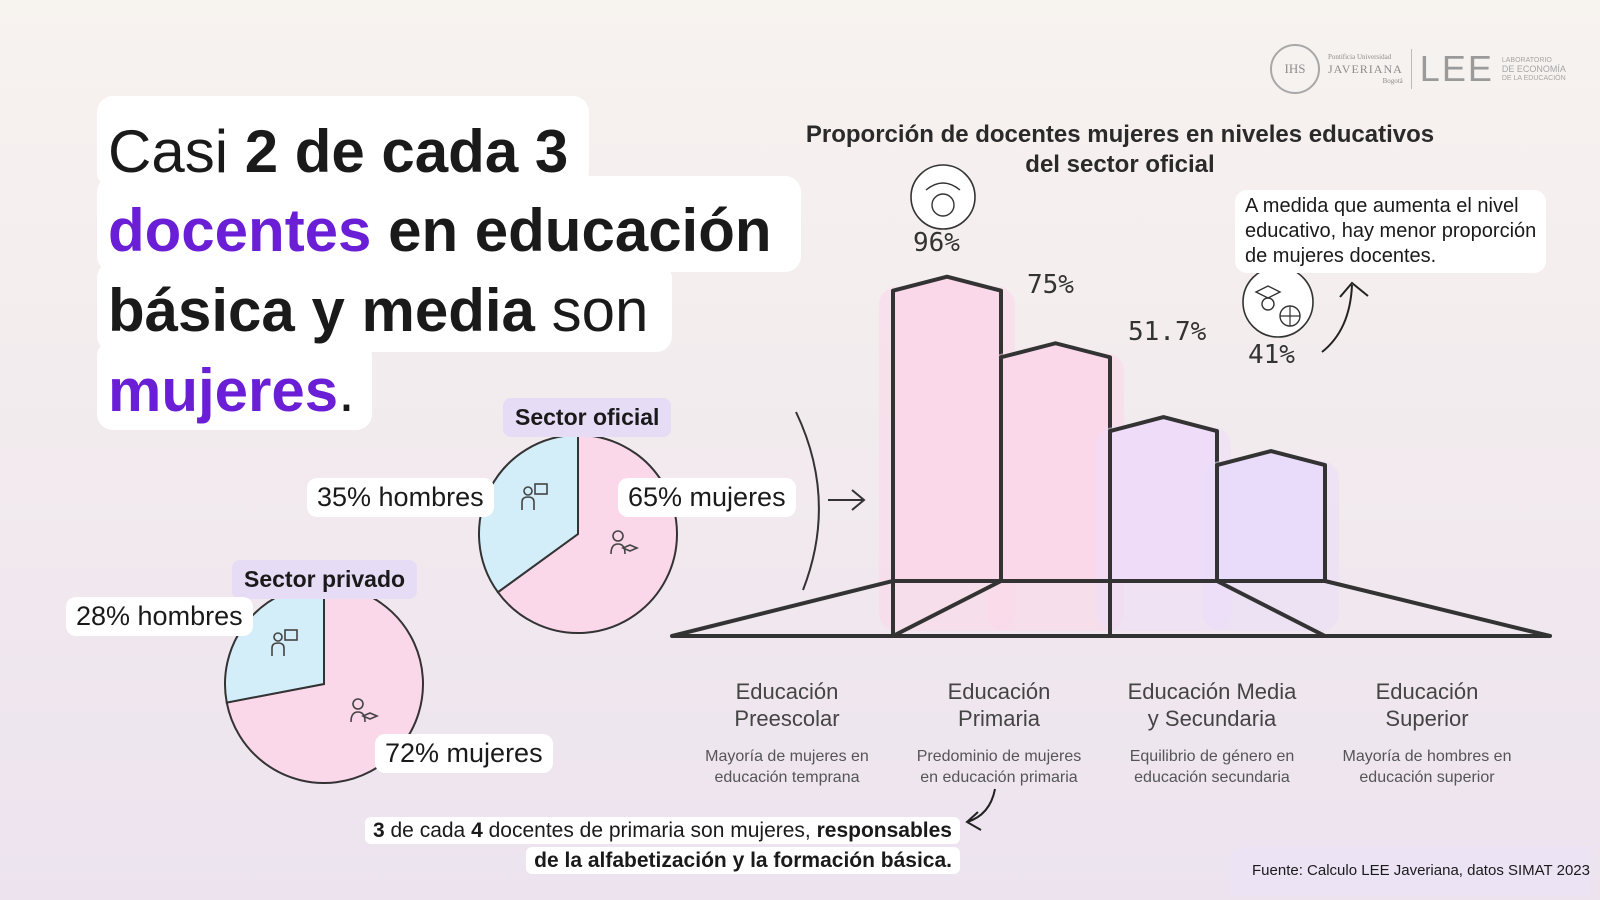 This screenshot has width=1600, height=900. What do you see at coordinates (999, 718) in the screenshot?
I see `category-line: Primaria` at bounding box center [999, 718].